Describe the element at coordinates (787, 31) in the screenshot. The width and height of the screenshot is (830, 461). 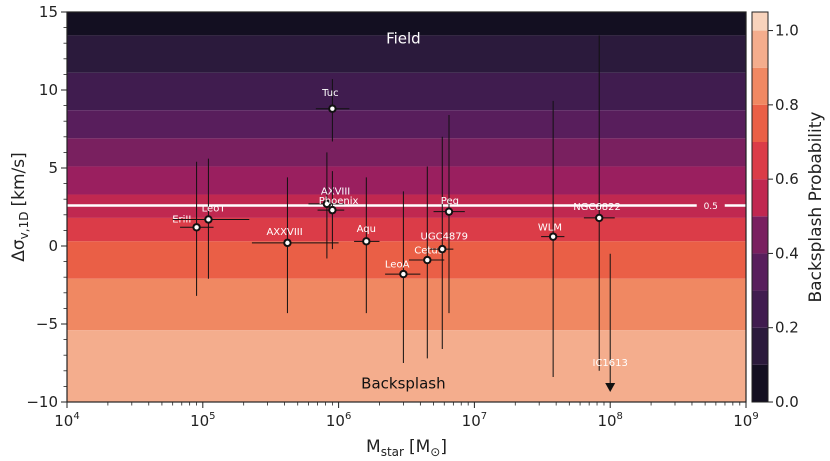
I see `colorbar-tick-label: 1.0` at that location.